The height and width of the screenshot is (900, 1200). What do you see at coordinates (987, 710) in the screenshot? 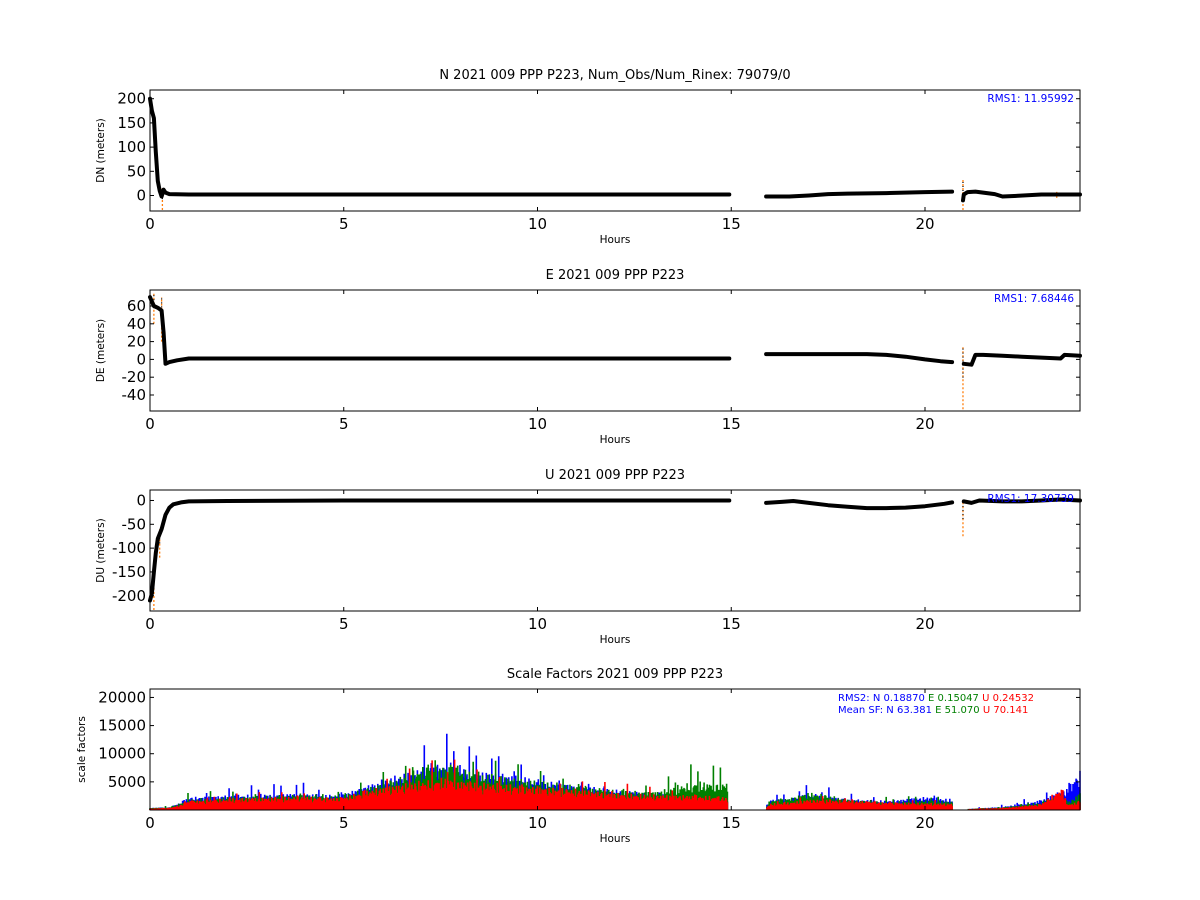
I see `mean-sf-part-5: U` at bounding box center [987, 710].